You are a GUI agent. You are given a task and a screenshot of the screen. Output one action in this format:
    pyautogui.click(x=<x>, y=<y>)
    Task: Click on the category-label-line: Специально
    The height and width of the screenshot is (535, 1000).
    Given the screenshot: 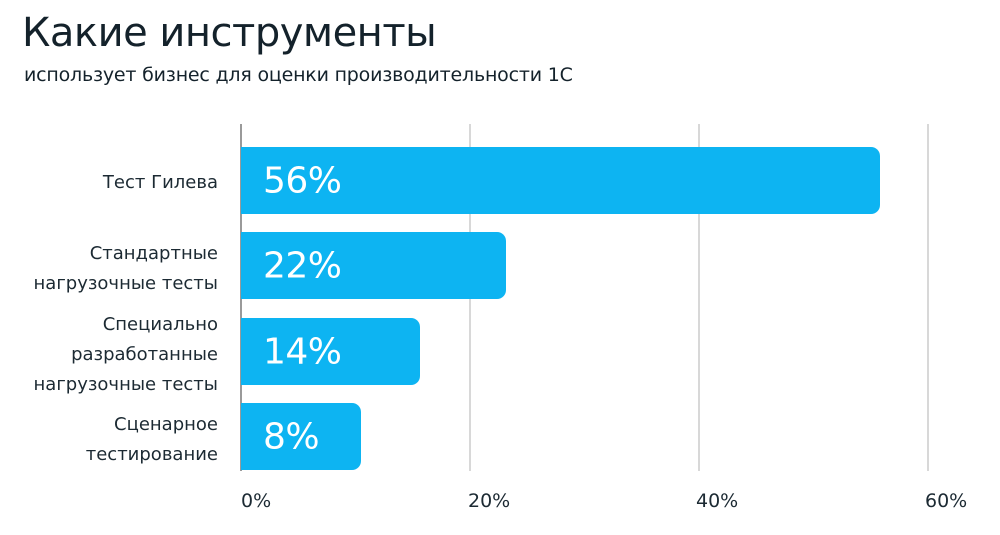 What is the action you would take?
    pyautogui.click(x=160, y=324)
    